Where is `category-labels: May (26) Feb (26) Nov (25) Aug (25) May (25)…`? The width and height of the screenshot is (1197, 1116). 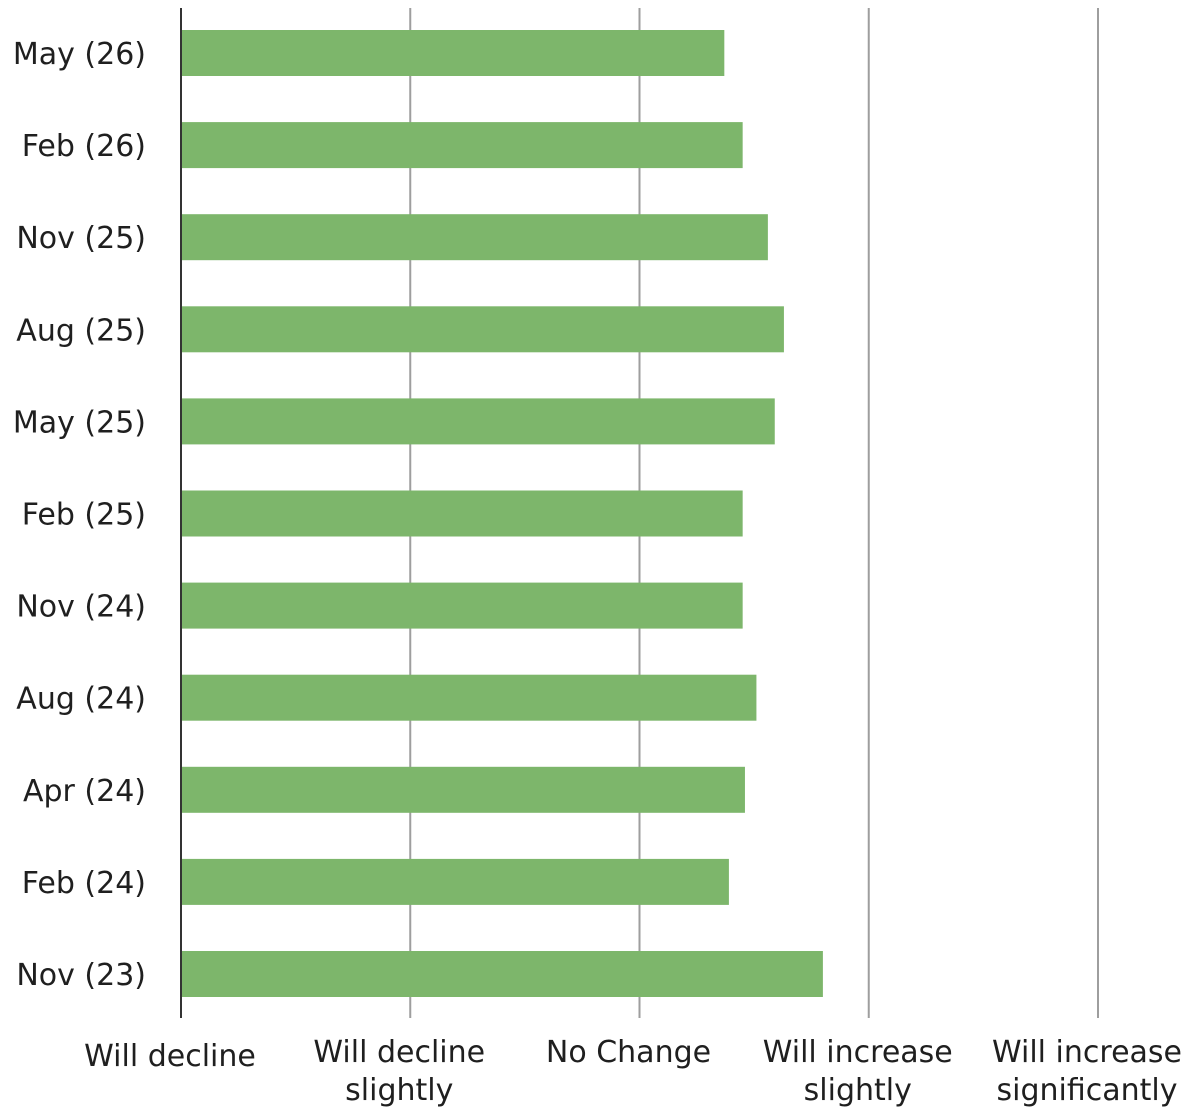 category-labels: May (26) Feb (26) Nov (25) Aug (25) May (25)… is located at coordinates (79, 515).